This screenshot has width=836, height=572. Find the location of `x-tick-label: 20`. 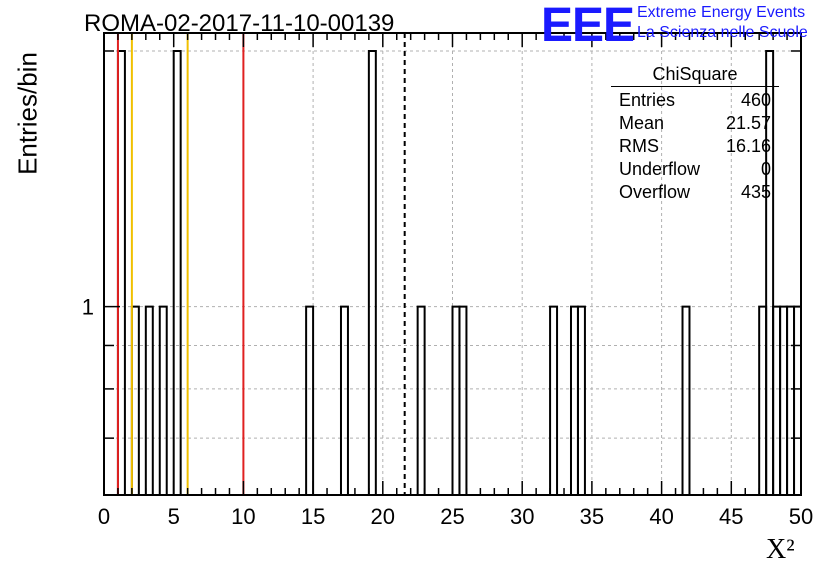

x-tick-label: 20 is located at coordinates (383, 516).